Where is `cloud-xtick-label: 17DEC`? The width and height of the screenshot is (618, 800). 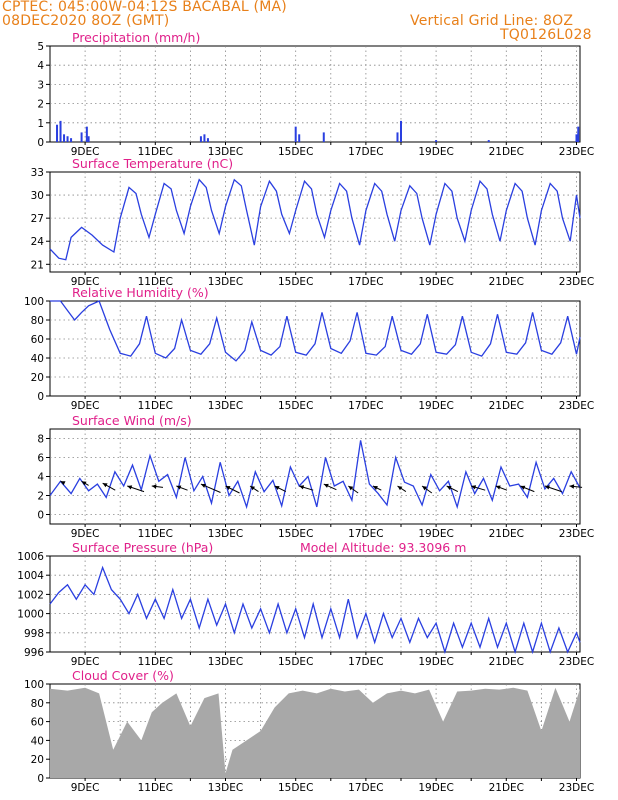 cloud-xtick-label: 17DEC is located at coordinates (365, 788).